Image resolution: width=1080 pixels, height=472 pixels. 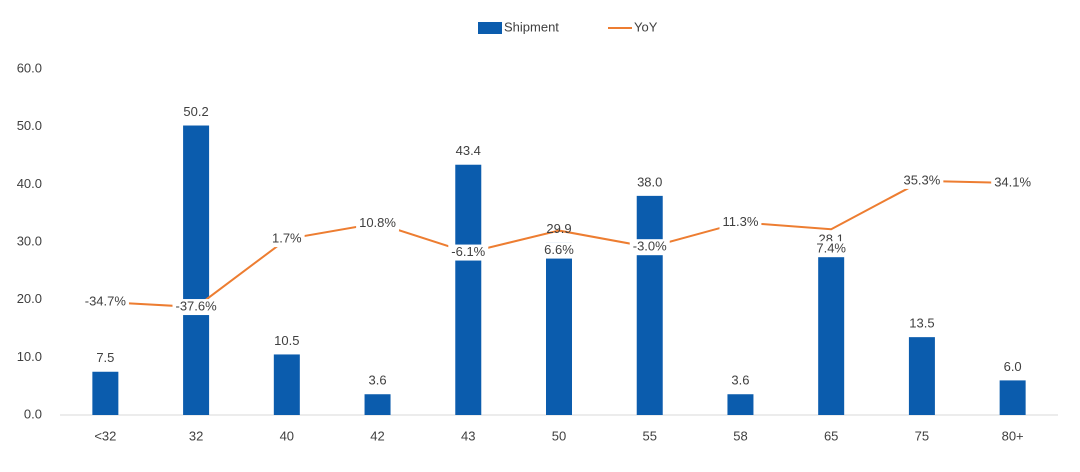 What do you see at coordinates (468, 435) in the screenshot?
I see `x-tick-label: 43` at bounding box center [468, 435].